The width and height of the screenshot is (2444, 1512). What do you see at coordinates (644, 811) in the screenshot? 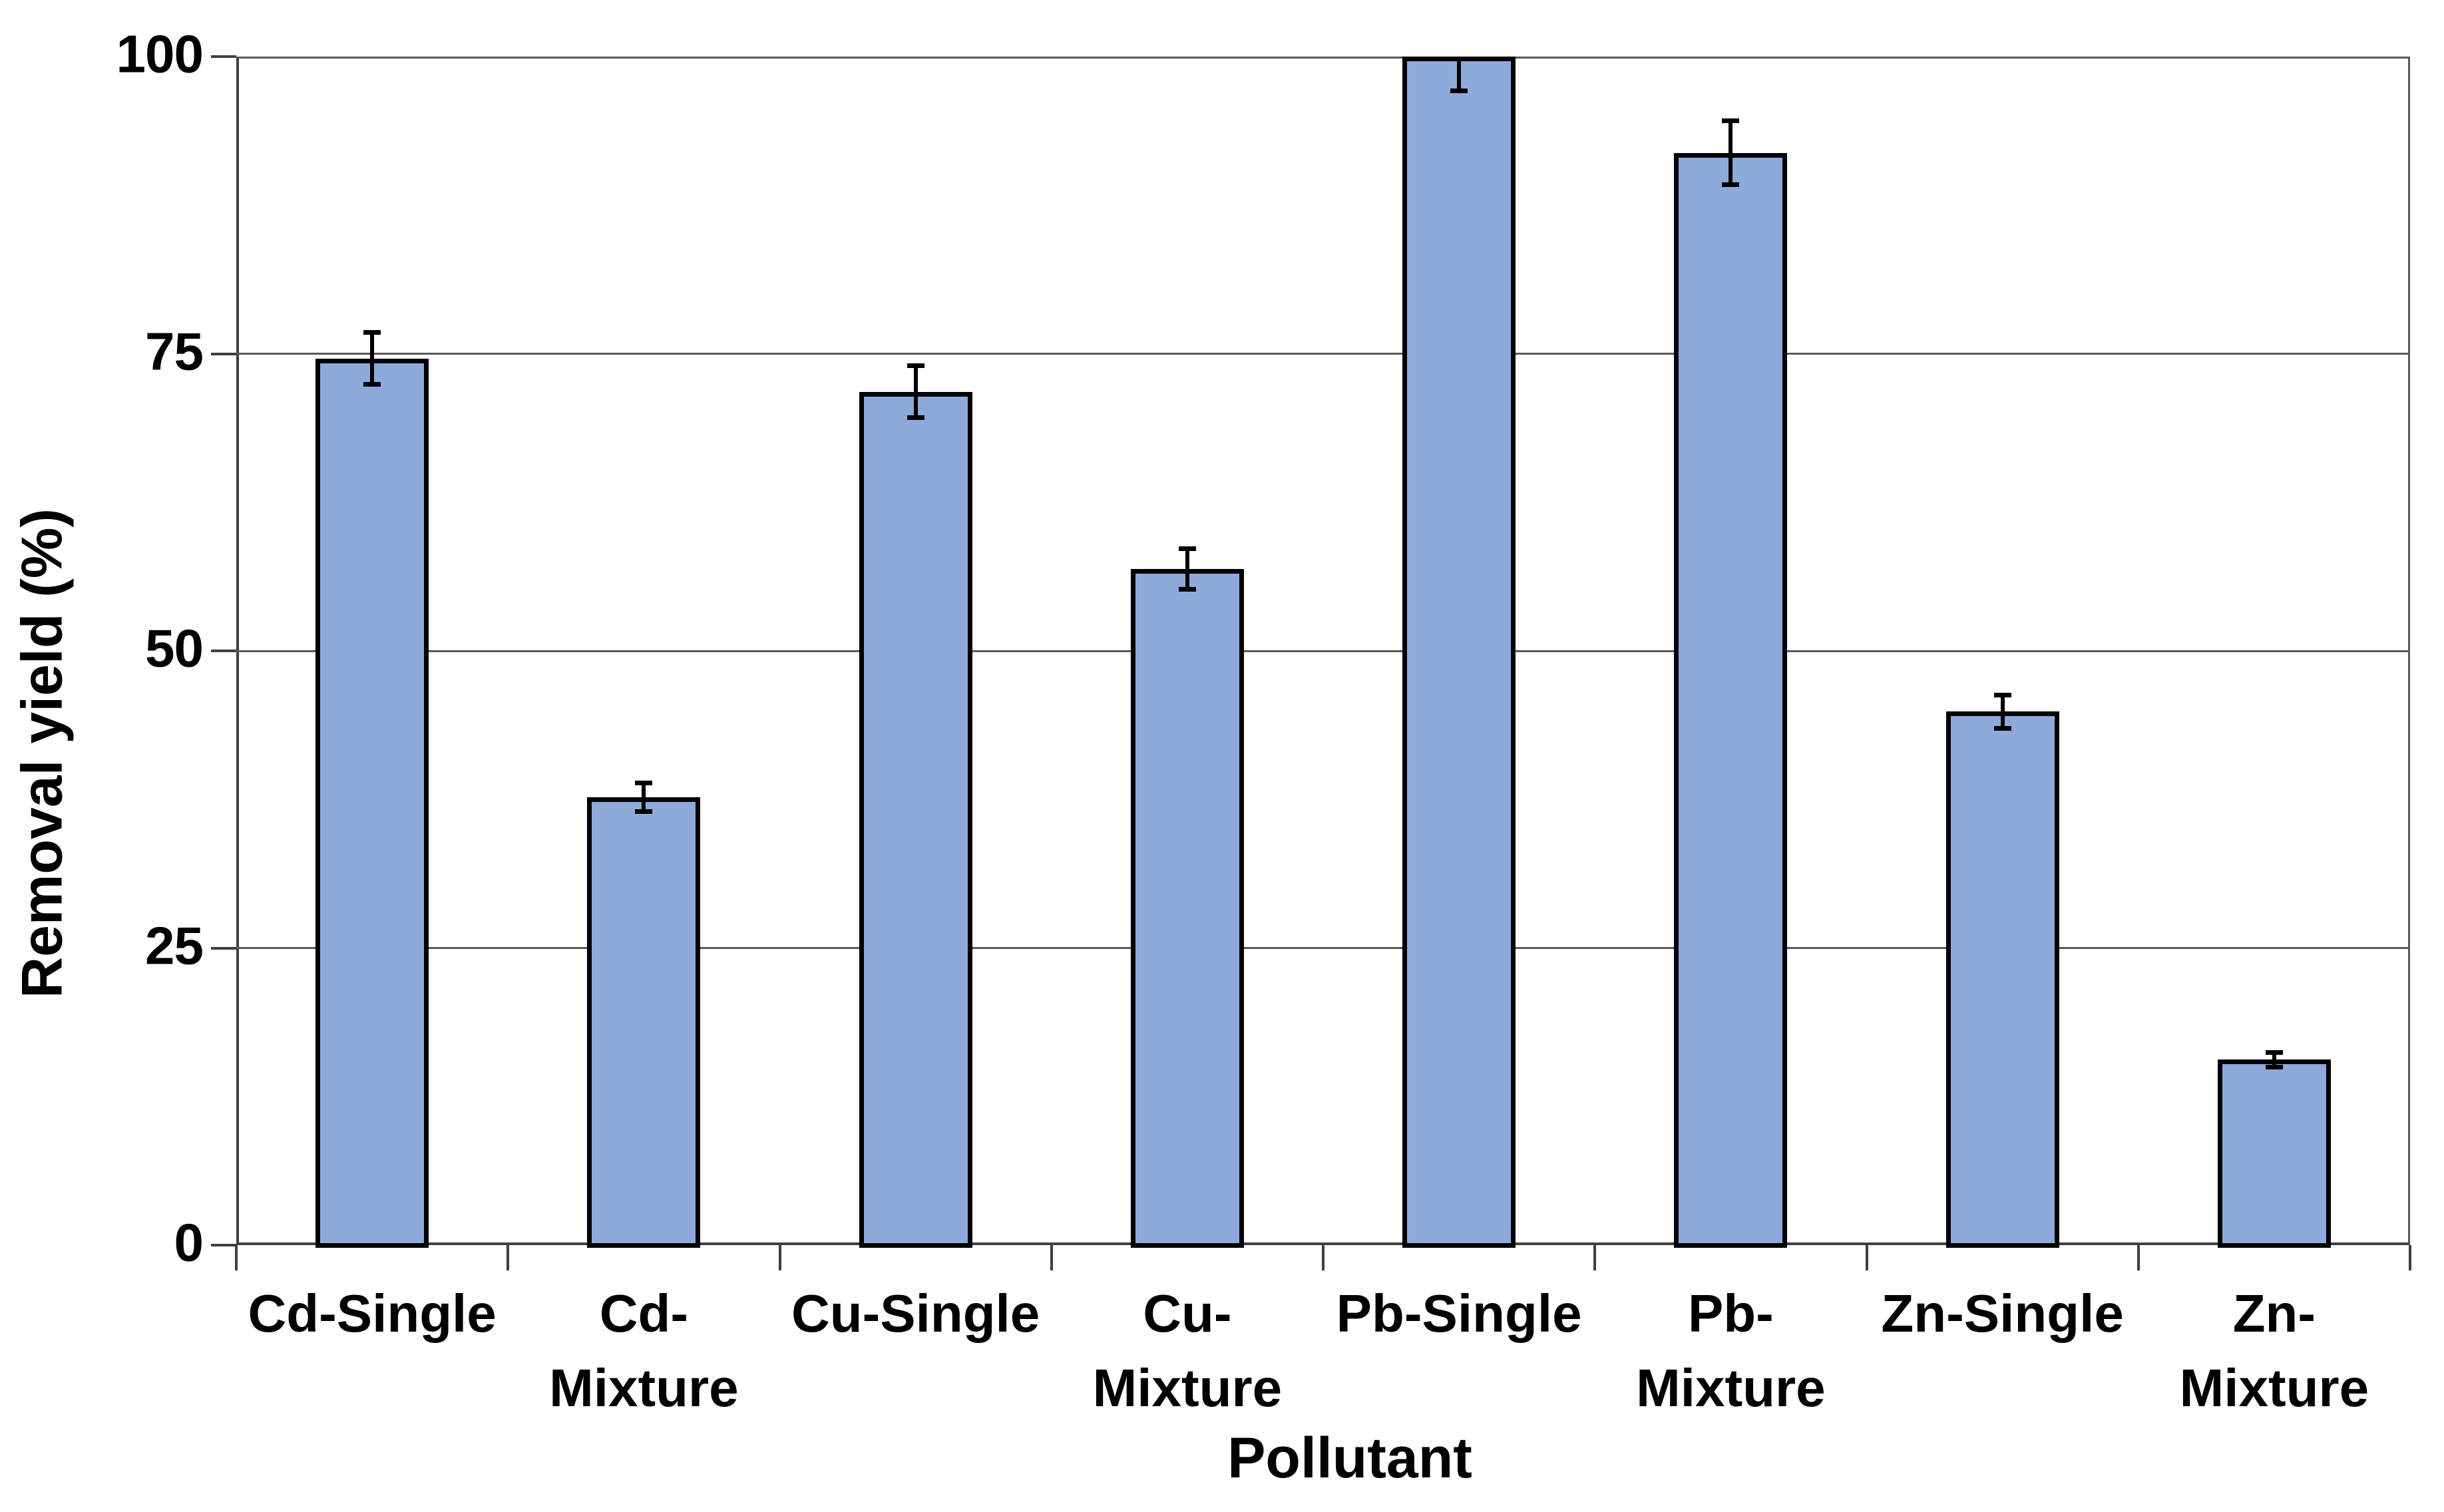
I see `error-bar-cap-bottom-Cd-Mixture` at bounding box center [644, 811].